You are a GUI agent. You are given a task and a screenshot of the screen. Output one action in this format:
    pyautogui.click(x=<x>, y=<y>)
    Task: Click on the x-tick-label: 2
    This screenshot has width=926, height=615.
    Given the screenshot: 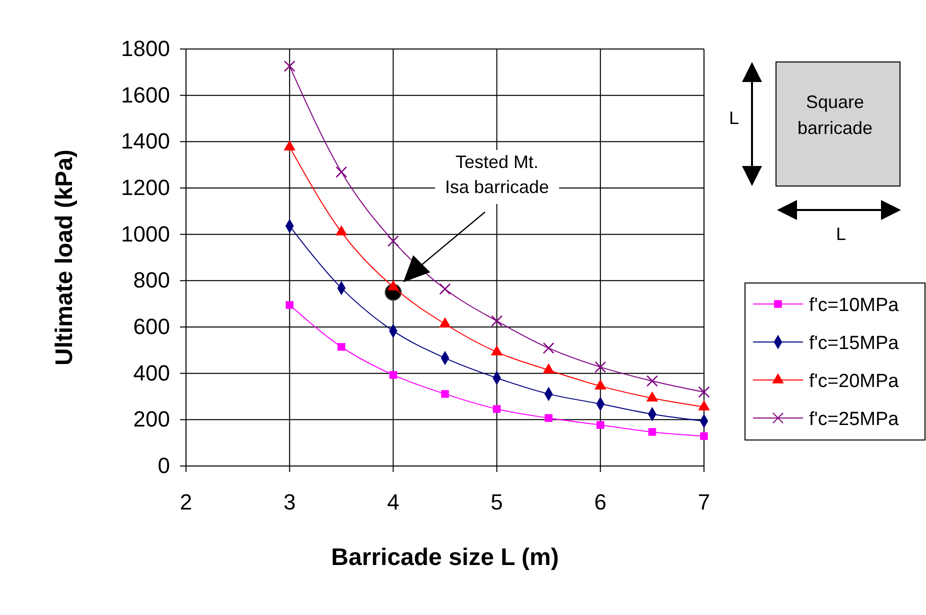 What is the action you would take?
    pyautogui.click(x=186, y=502)
    